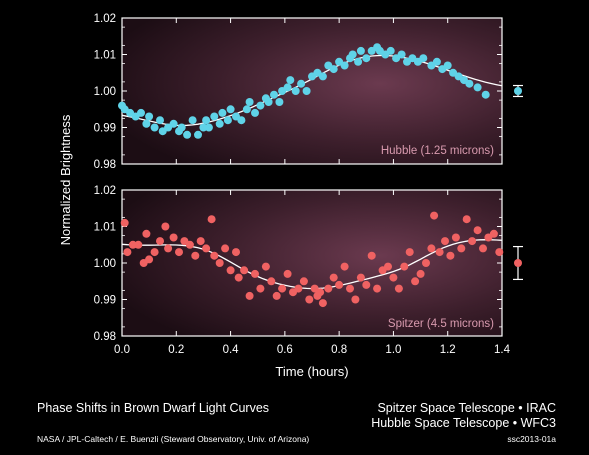  I want to click on y-tick-label: 1.00, so click(105, 92).